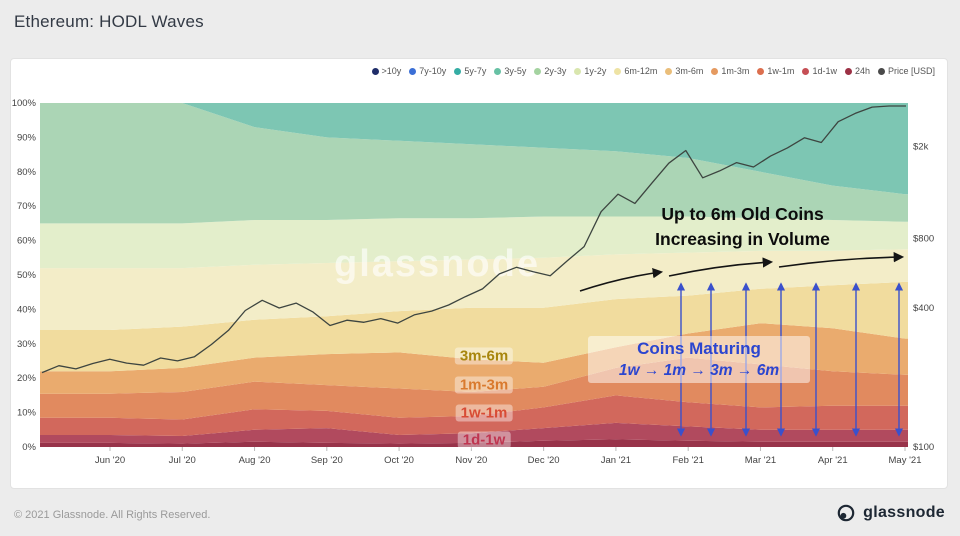  I want to click on x-axis-label: Dec '20, so click(544, 460).